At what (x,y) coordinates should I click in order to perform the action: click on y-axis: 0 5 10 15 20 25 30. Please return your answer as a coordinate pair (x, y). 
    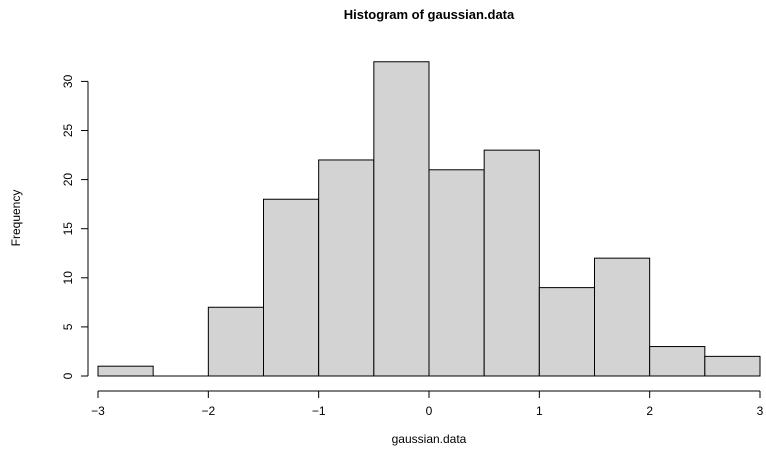
    Looking at the image, I should click on (75, 226).